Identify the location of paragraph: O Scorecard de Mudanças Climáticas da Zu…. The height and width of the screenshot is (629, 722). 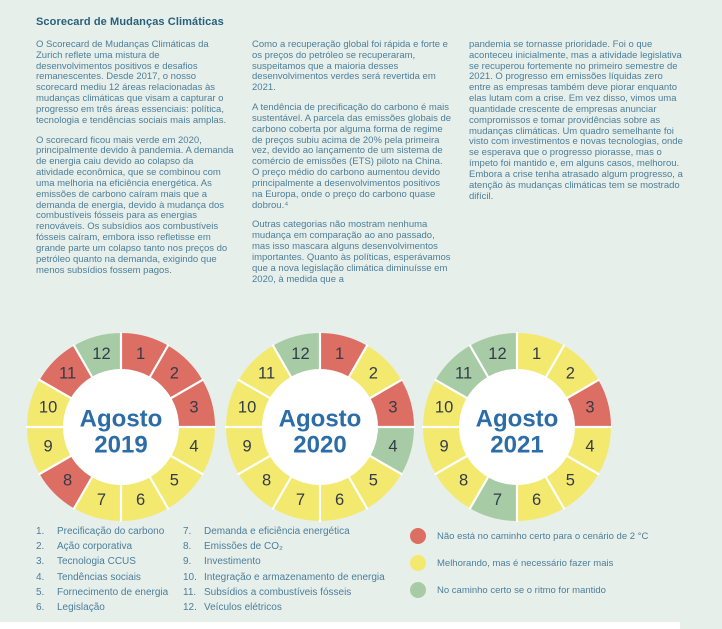
(131, 82).